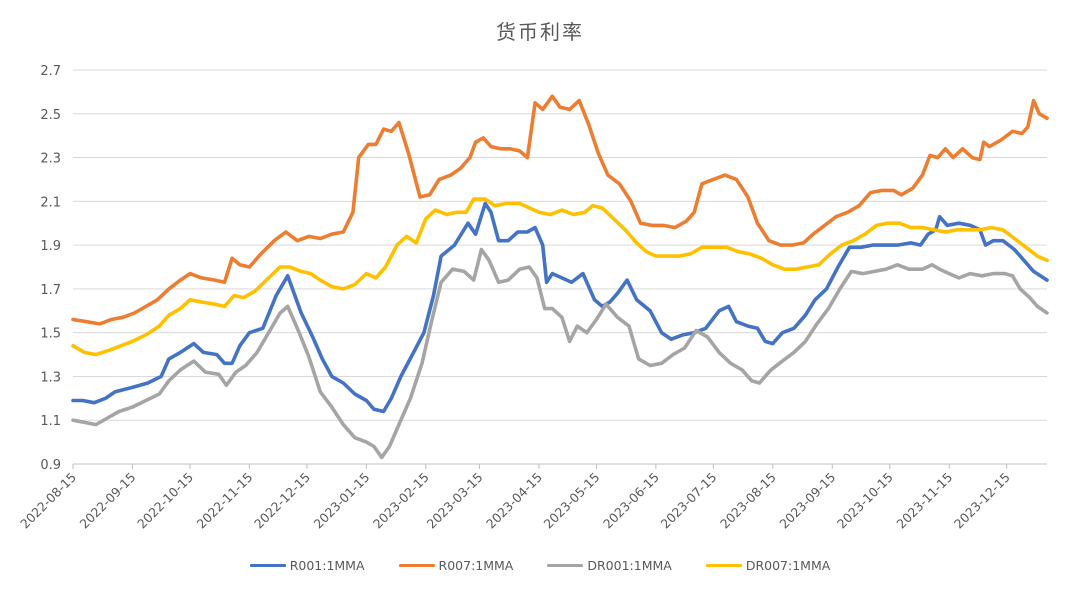  Describe the element at coordinates (50, 334) in the screenshot. I see `y-tick-label: 1.5` at that location.